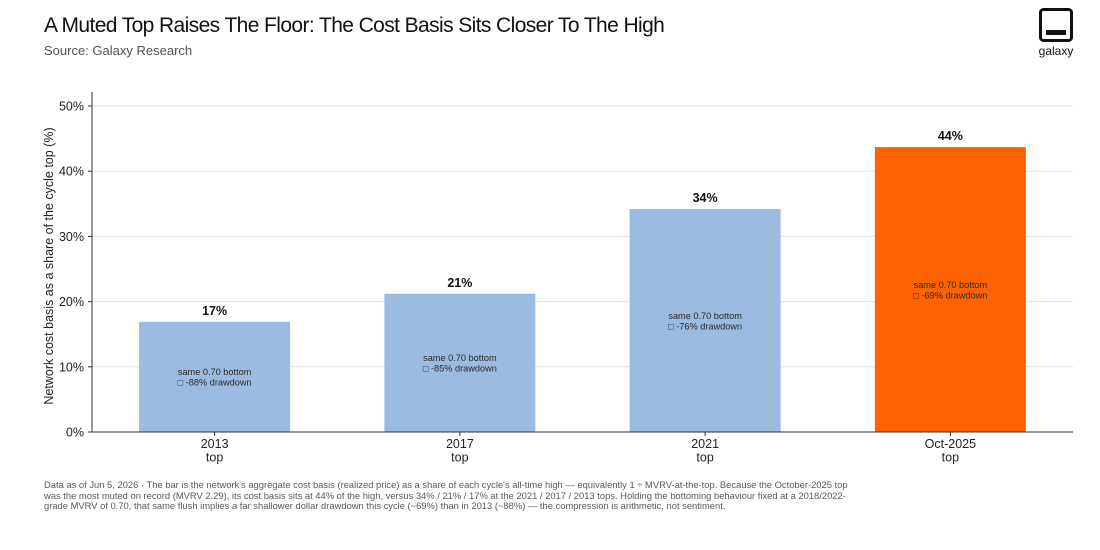 This screenshot has width=1100, height=550. I want to click on bar-oct-2025, so click(950, 290).